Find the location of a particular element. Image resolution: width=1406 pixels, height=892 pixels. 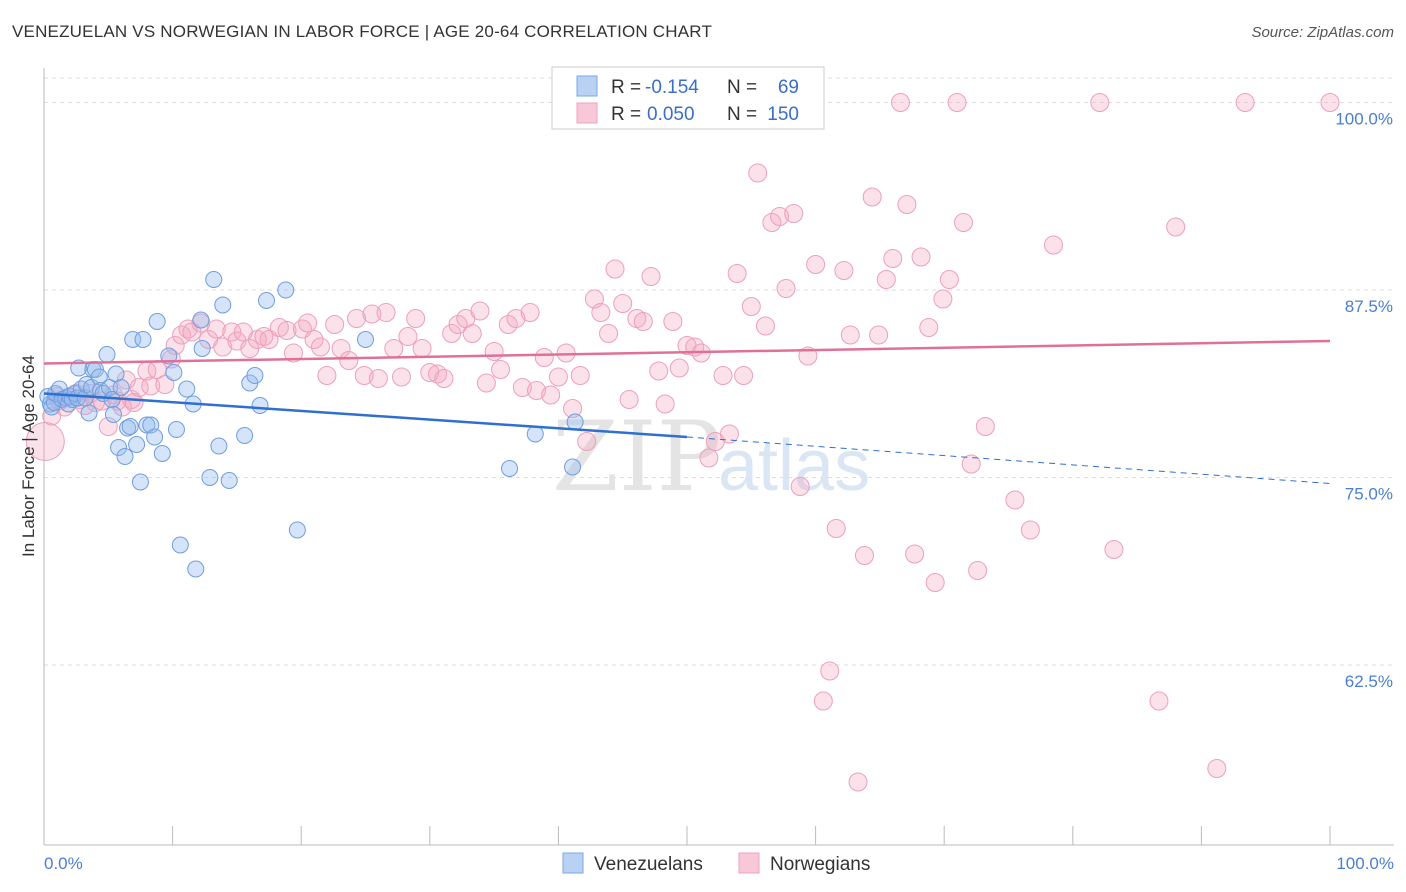

venezuelans-trend-line is located at coordinates (365, 415).